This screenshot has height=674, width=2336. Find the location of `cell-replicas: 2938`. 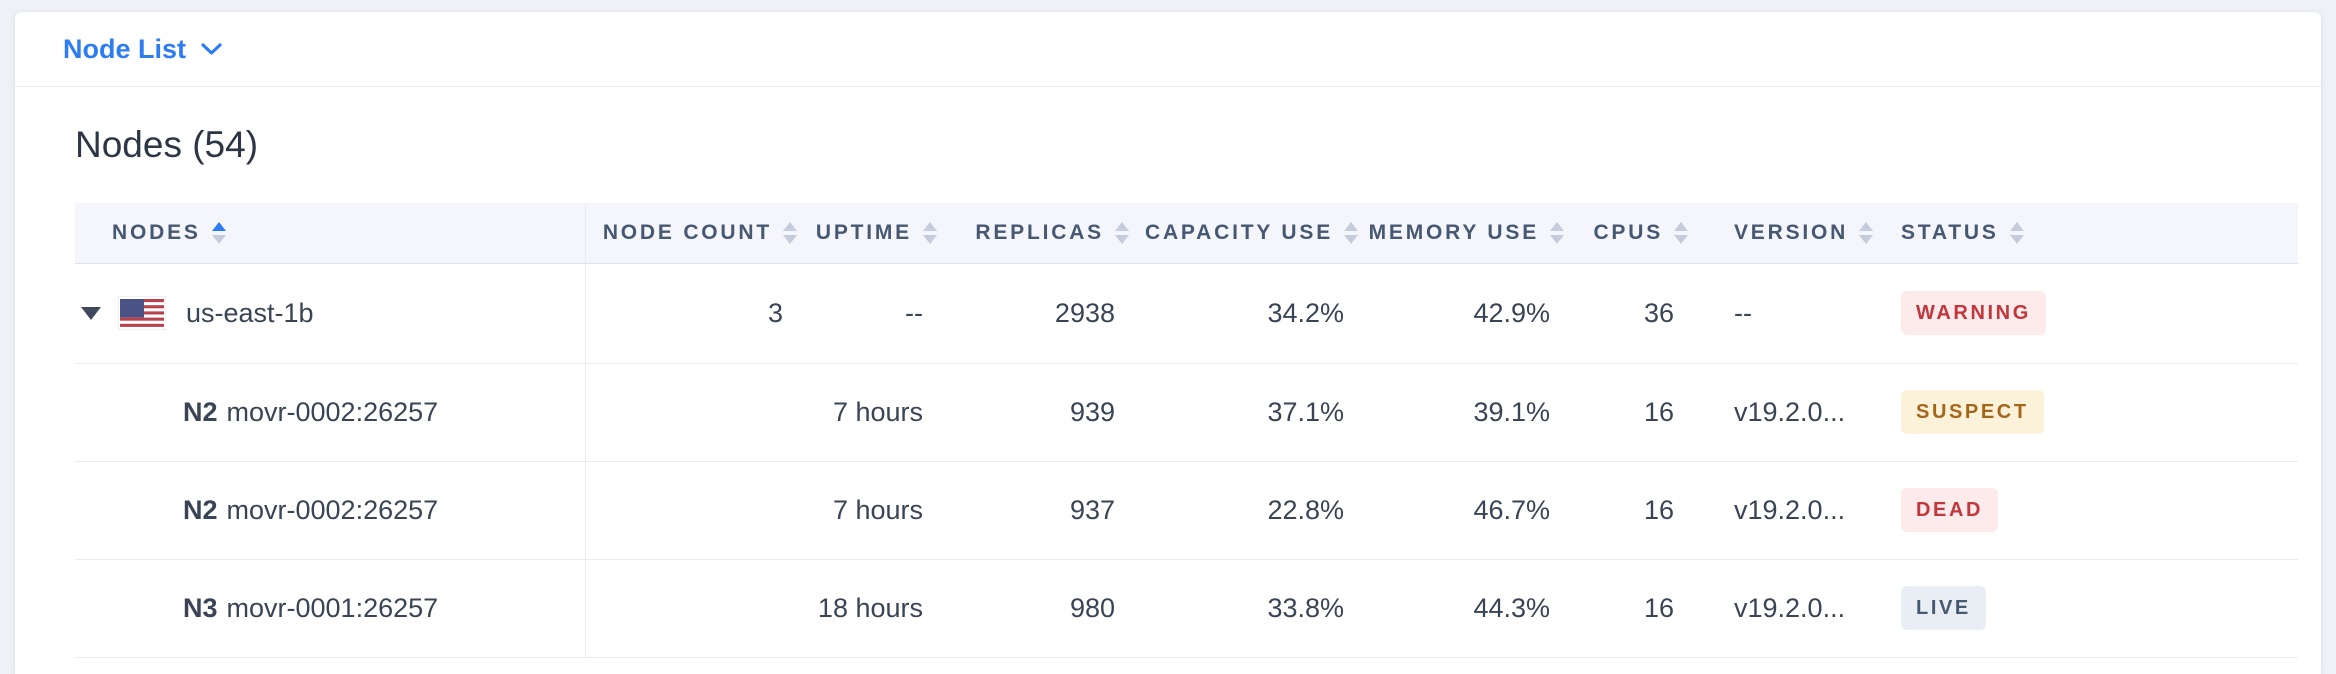

cell-replicas: 2938 is located at coordinates (1037, 313).